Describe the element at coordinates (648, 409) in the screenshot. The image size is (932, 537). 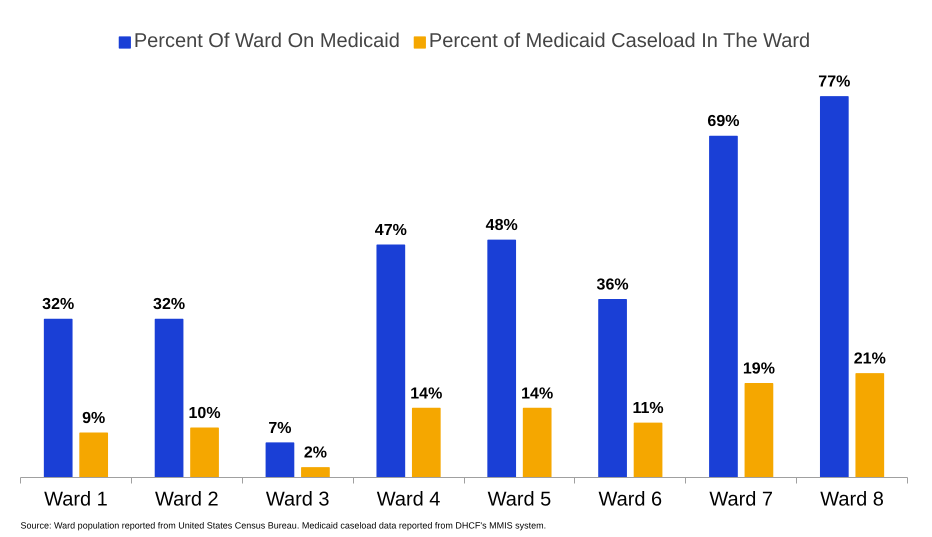
I see `data-label: 11%` at that location.